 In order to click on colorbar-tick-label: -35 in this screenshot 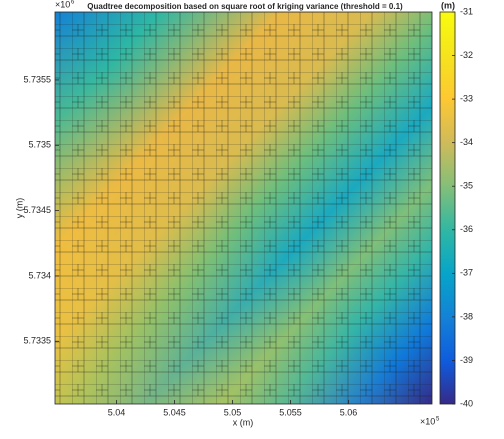, I will do `click(466, 186)`.